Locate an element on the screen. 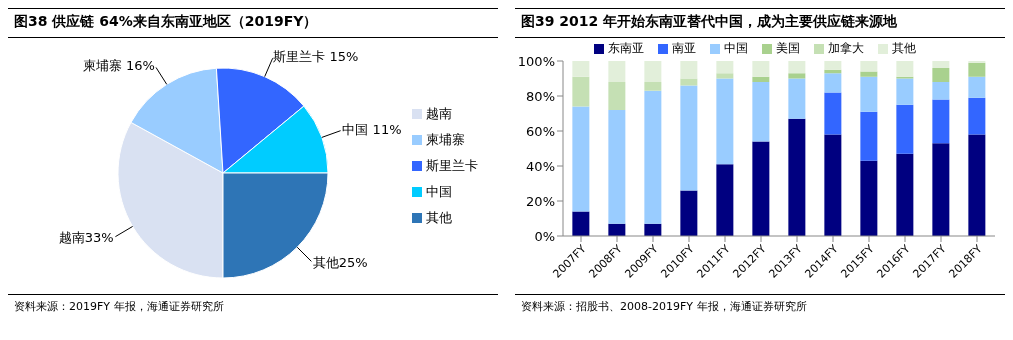 Image resolution: width=1013 pixels, height=340 pixels. legend-label: 斯里兰卡 is located at coordinates (452, 166).